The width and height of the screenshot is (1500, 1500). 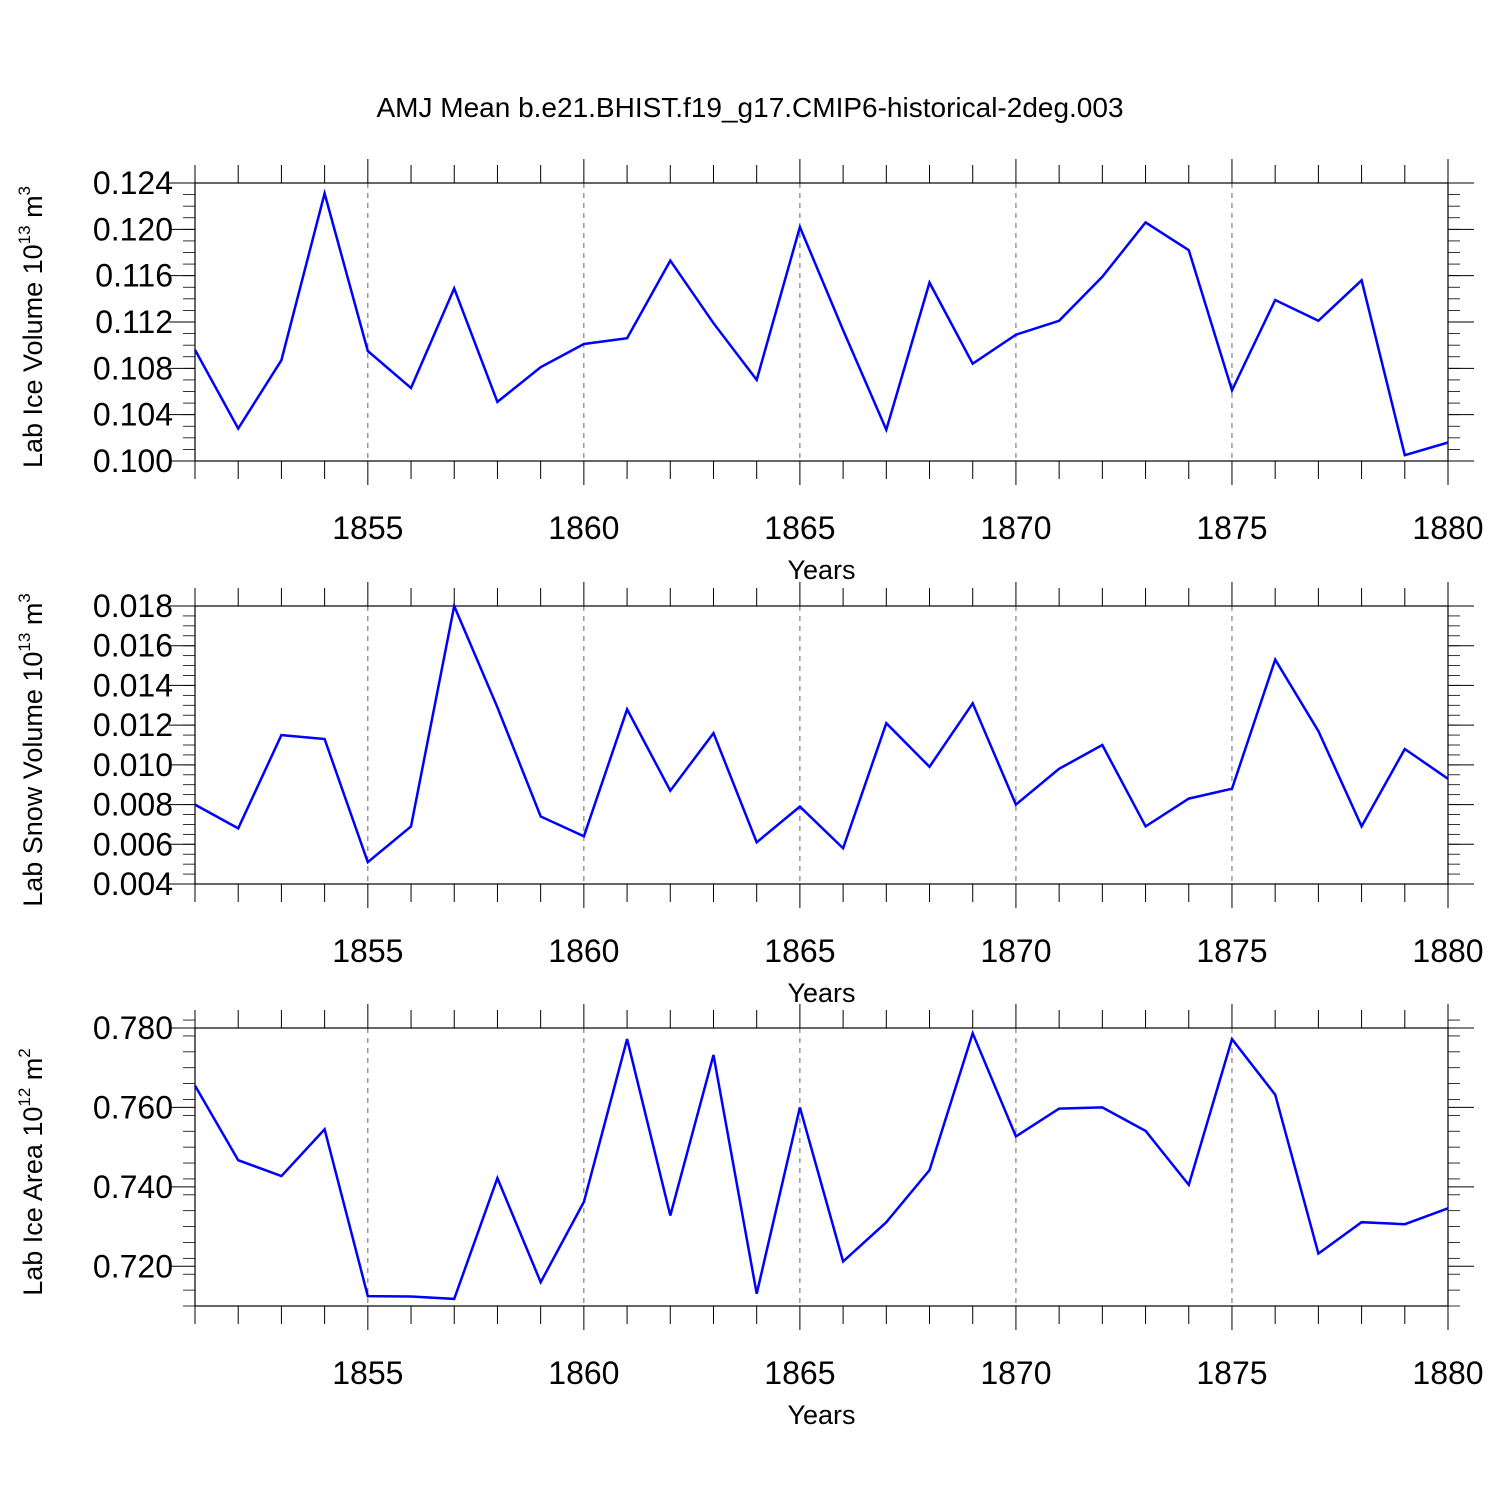 What do you see at coordinates (133, 368) in the screenshot?
I see `y-tick-label: 0.108` at bounding box center [133, 368].